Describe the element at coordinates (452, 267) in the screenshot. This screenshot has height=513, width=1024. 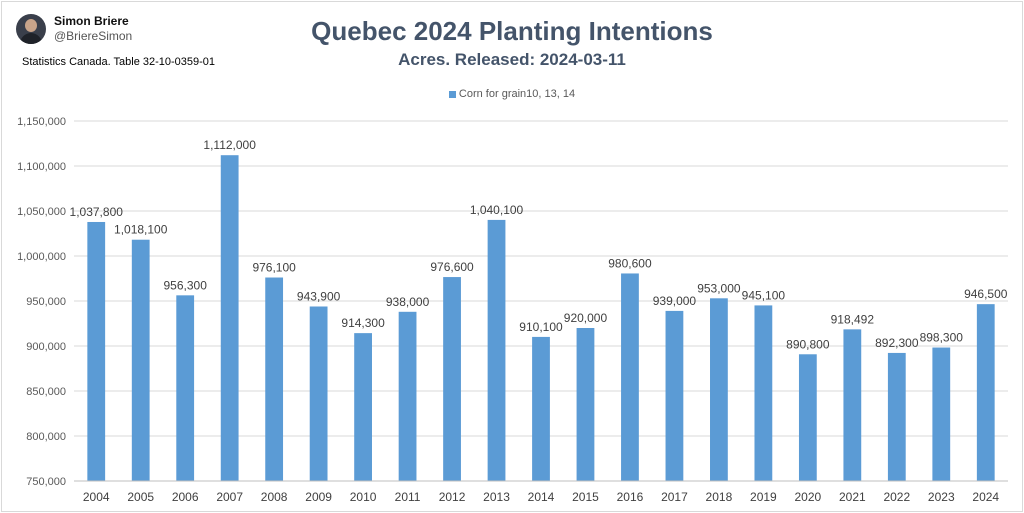
I see `data-label: 976,600` at that location.